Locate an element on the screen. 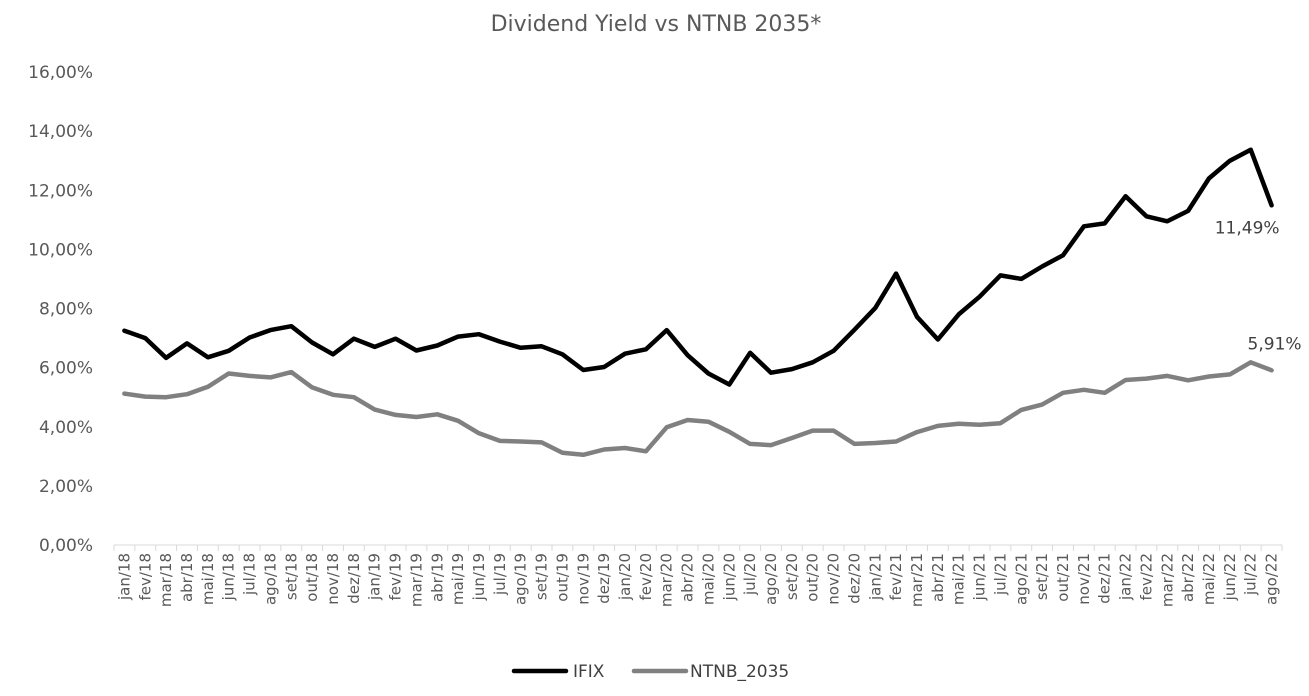  x-tick-label: abr/22 is located at coordinates (1188, 577).